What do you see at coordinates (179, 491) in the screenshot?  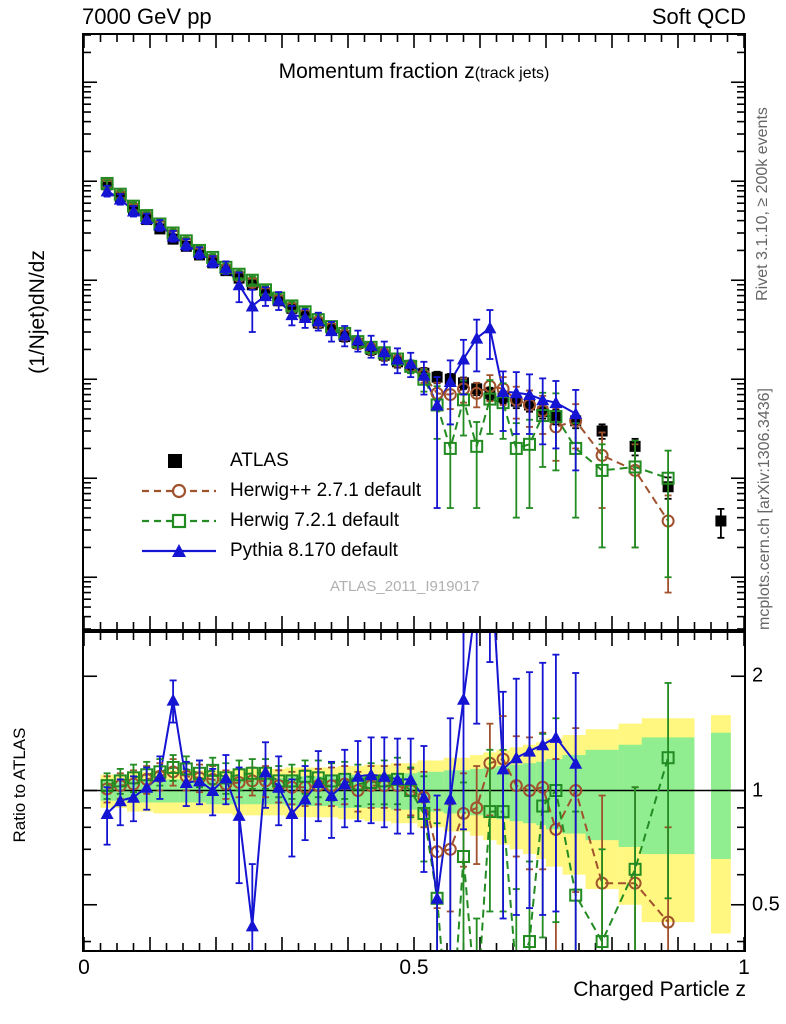 I see `legend-key-herwigpp` at bounding box center [179, 491].